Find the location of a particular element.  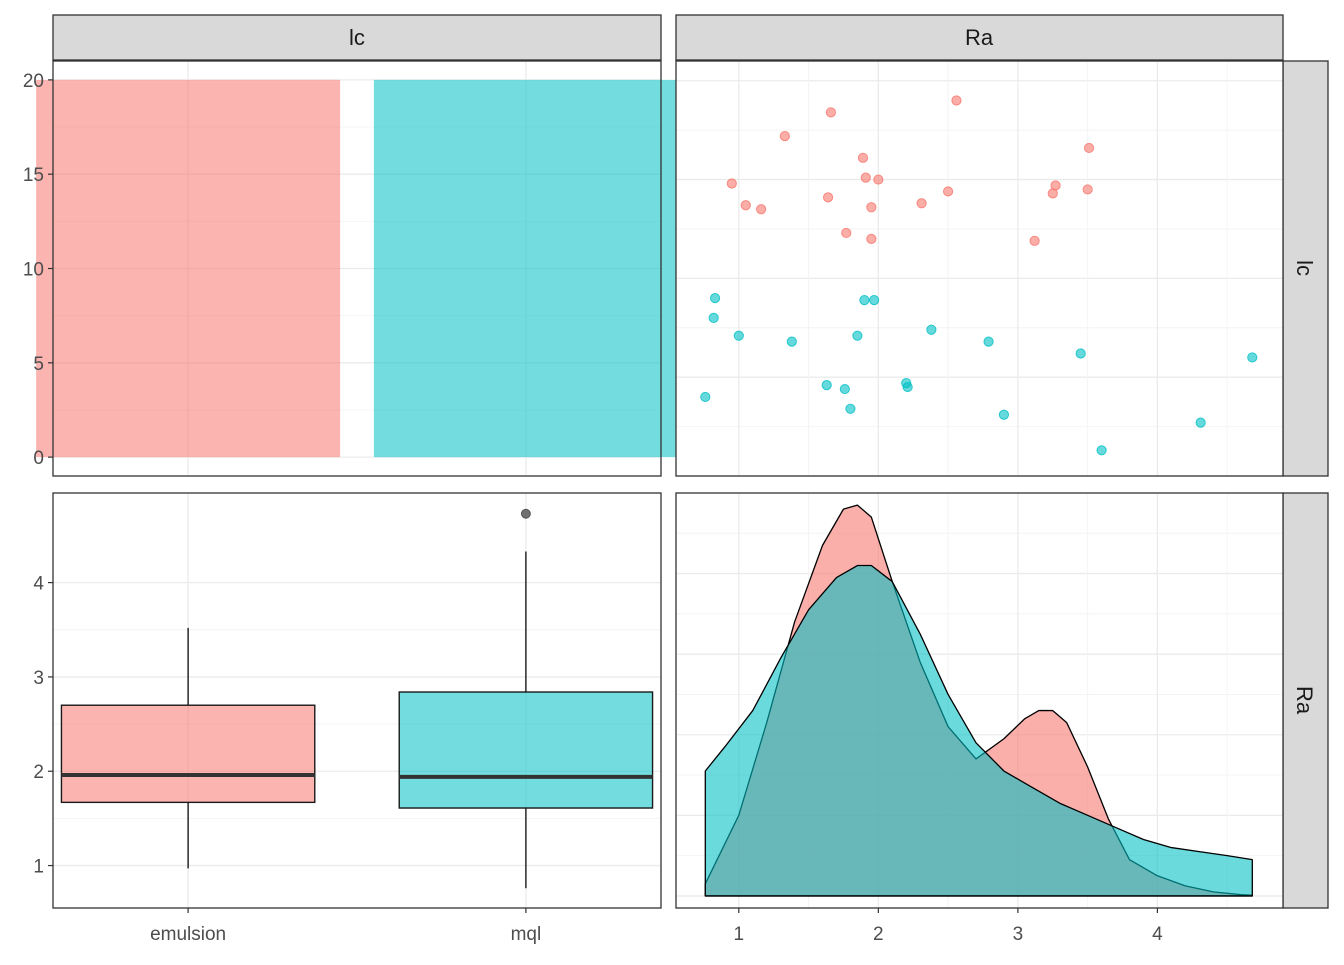

box-mql is located at coordinates (526, 750).